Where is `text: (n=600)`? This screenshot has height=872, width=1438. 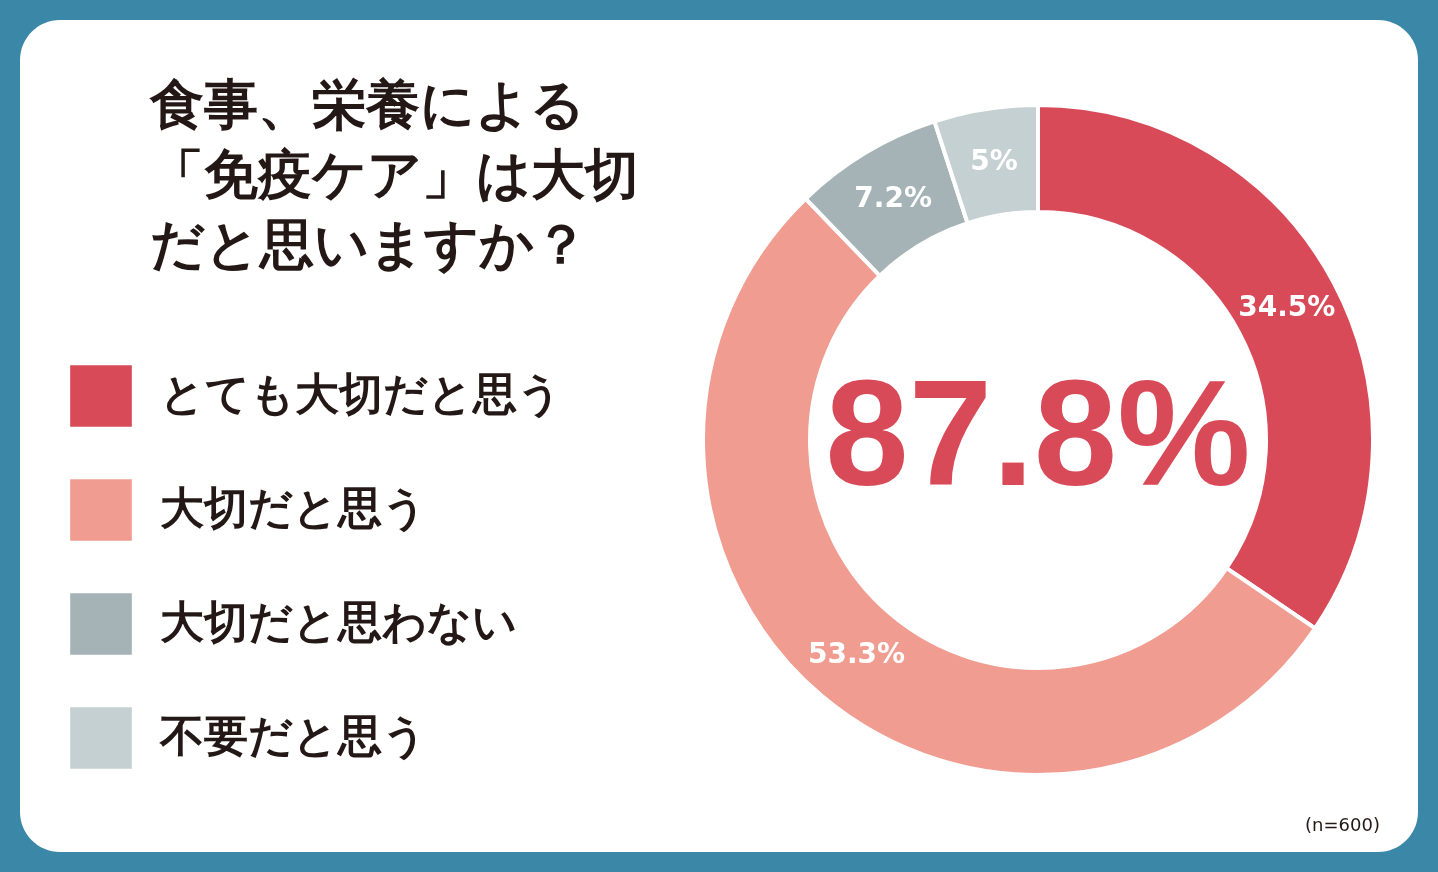 text: (n=600) is located at coordinates (1342, 824).